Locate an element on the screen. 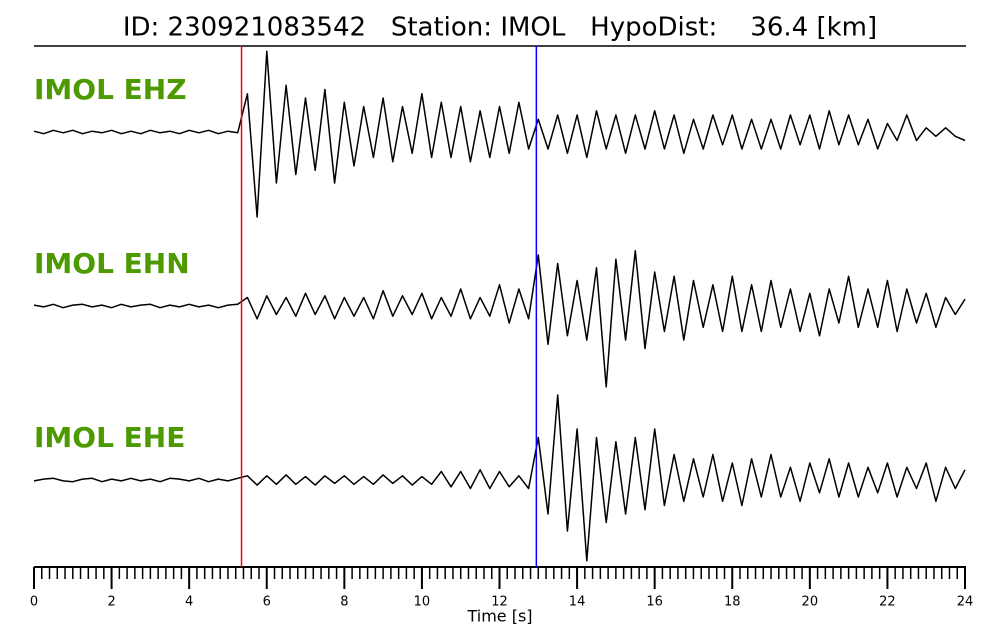 The height and width of the screenshot is (640, 1000). trace-label: IMOL EHE is located at coordinates (109, 437).